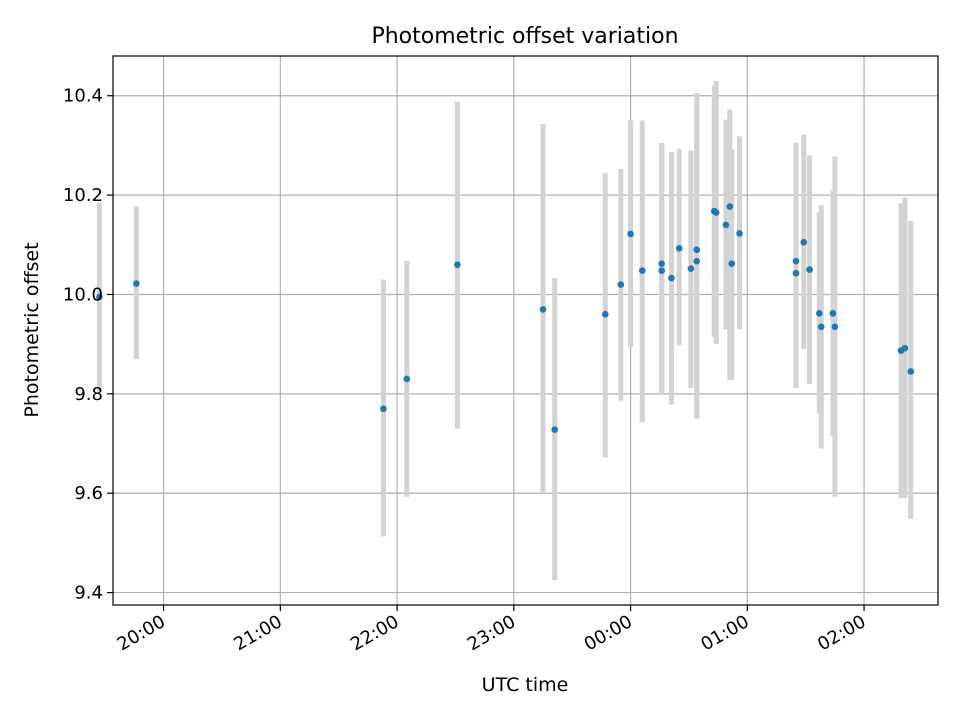 This screenshot has height=720, width=960. What do you see at coordinates (88, 593) in the screenshot?
I see `y-tick-label: 9.4` at bounding box center [88, 593].